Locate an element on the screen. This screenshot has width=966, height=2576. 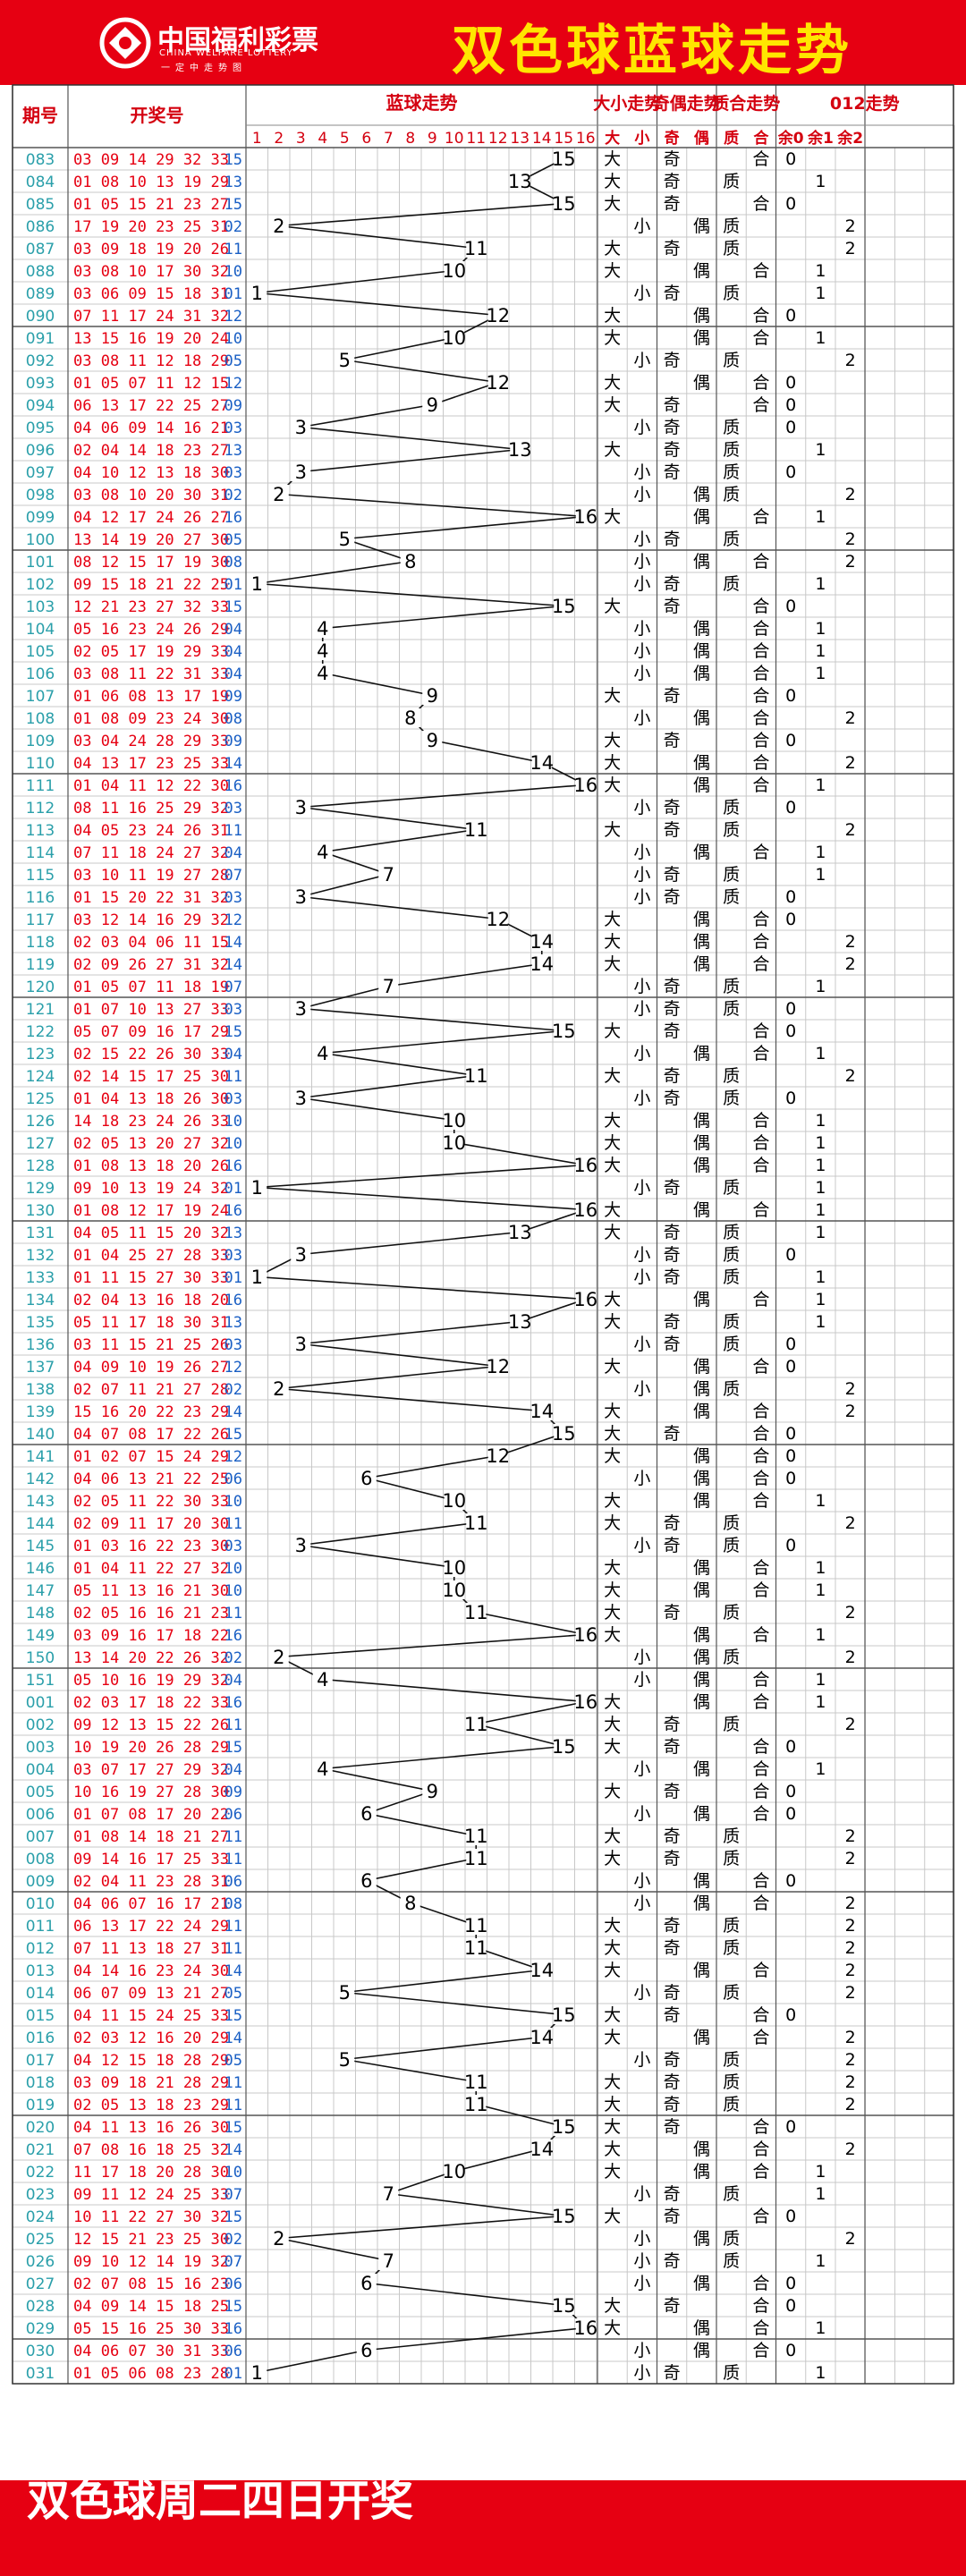
blue-ball: 14 is located at coordinates (233, 1412).